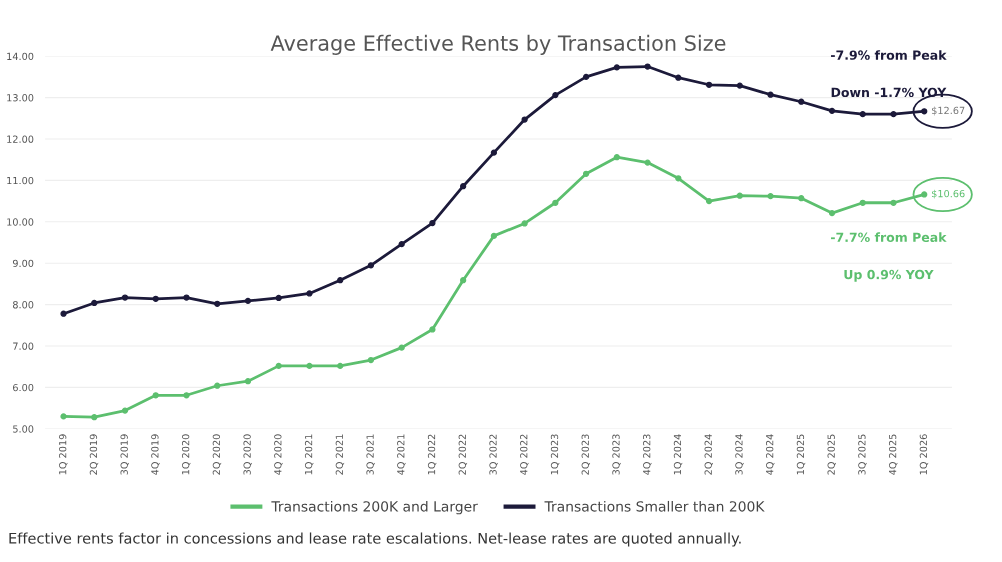 The width and height of the screenshot is (1002, 562). Describe the element at coordinates (889, 237) in the screenshot. I see `annotation: -7.7% from Peak` at that location.